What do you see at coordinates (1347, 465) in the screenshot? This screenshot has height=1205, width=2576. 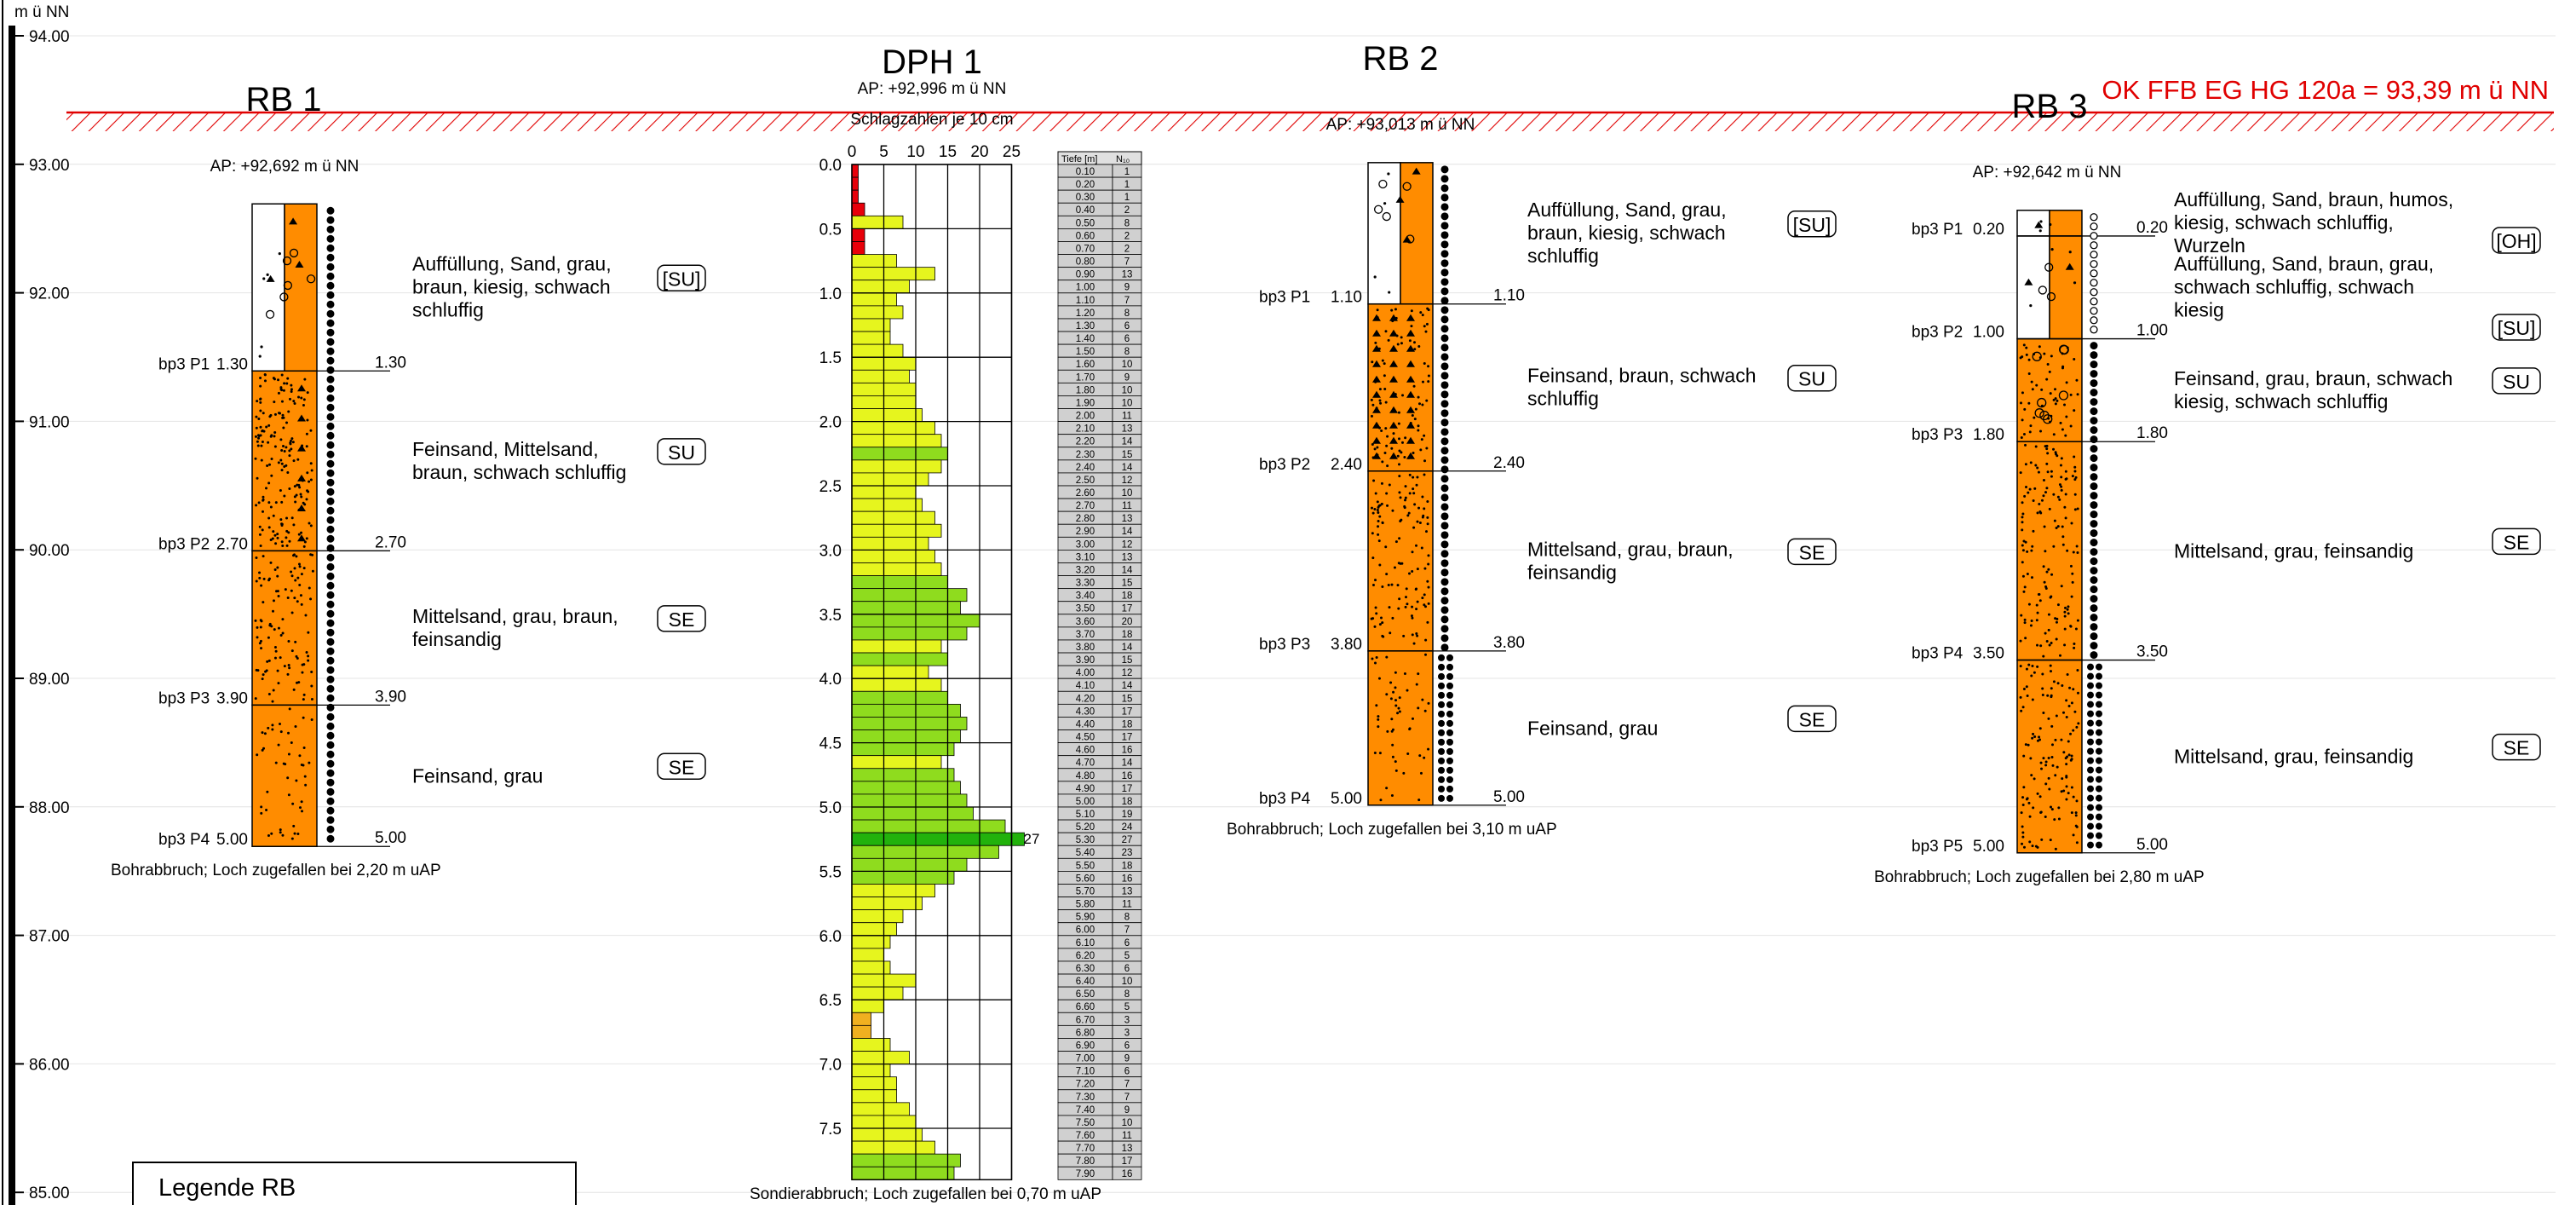 I see `sample-depth: 2.40` at bounding box center [1347, 465].